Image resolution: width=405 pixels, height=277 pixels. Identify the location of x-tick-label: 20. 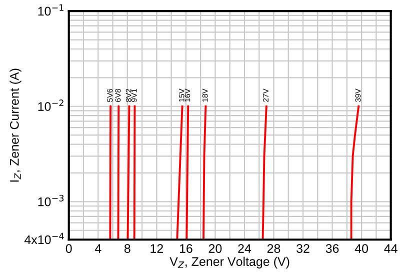
(215, 248).